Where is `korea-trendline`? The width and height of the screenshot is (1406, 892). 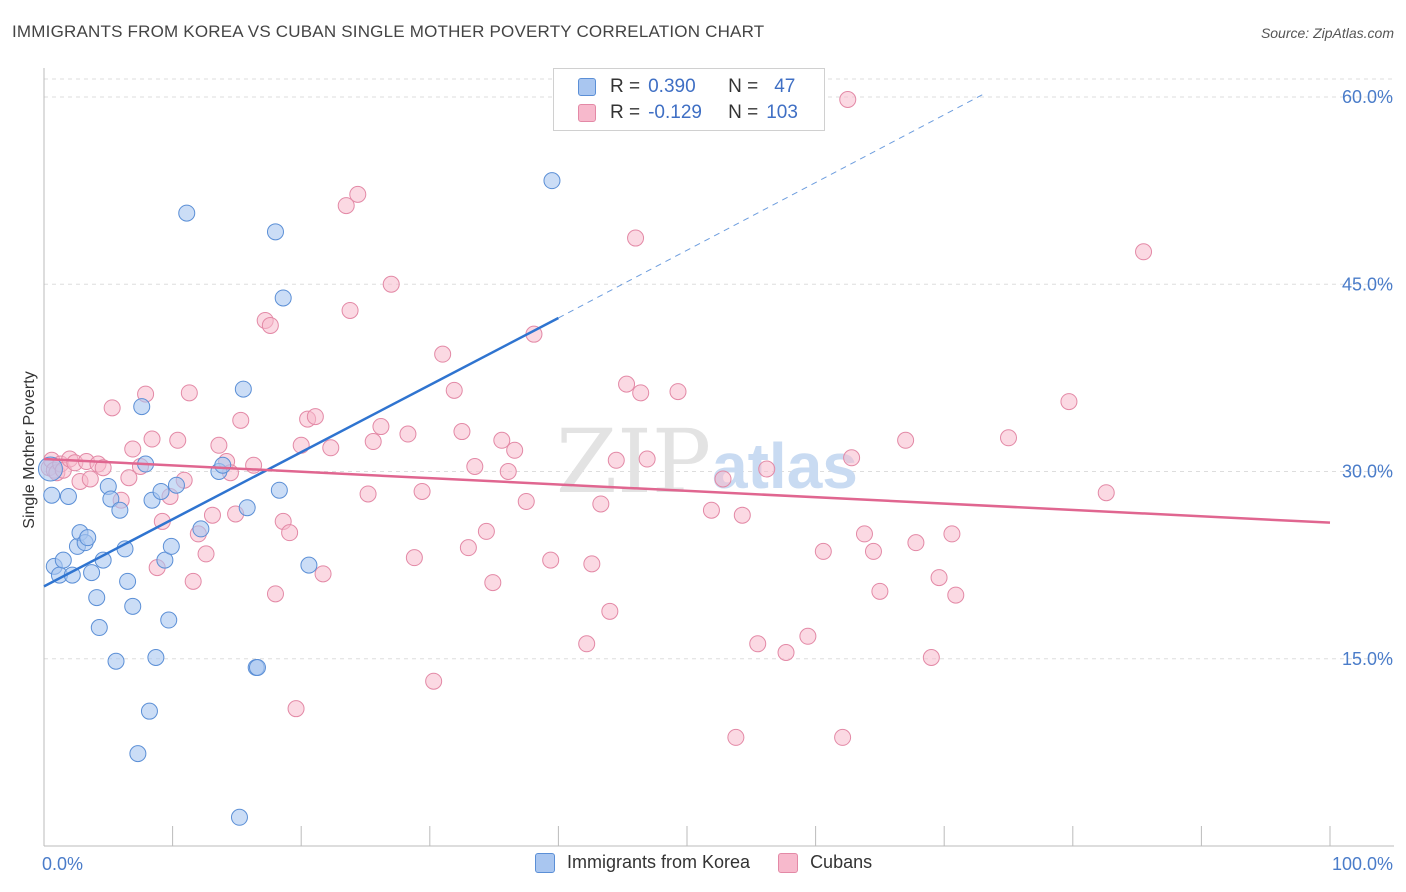 korea-trendline is located at coordinates (301, 452).